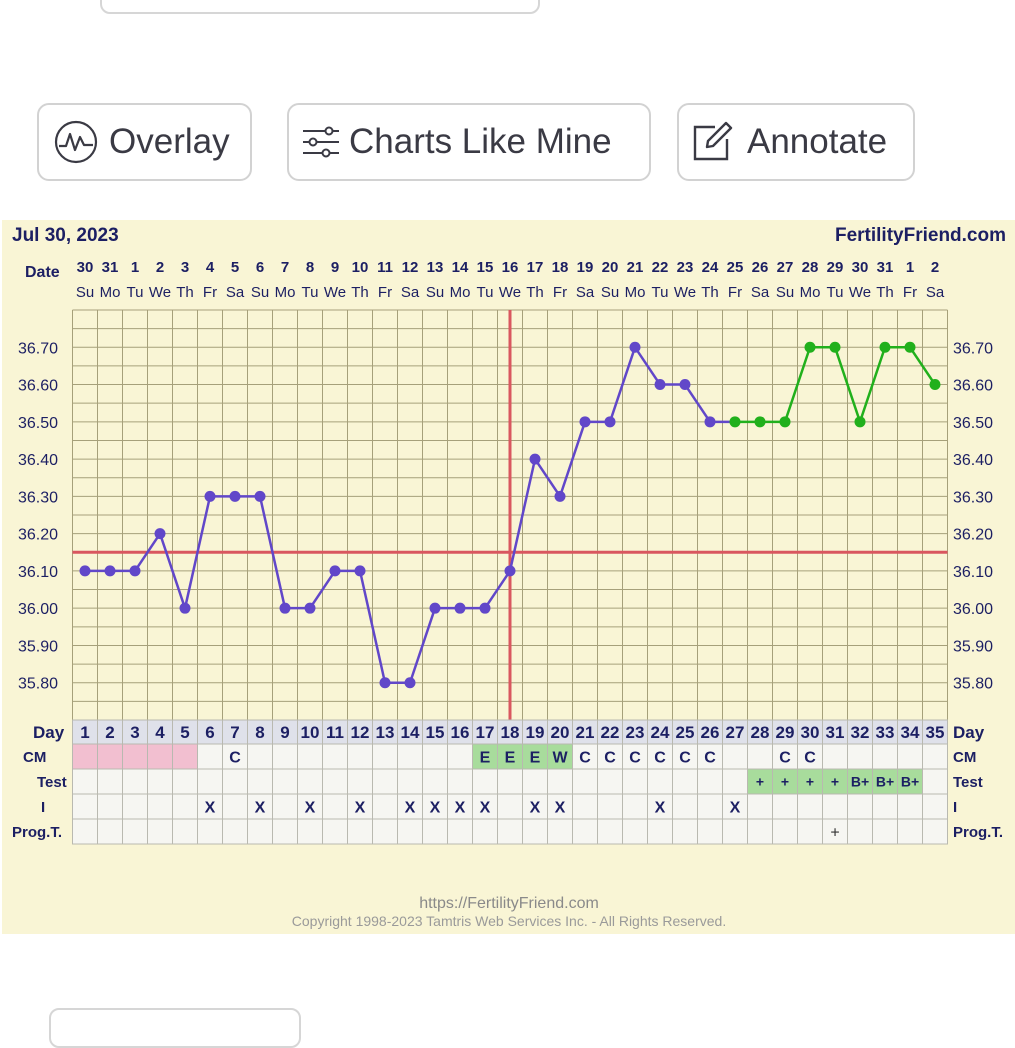 The height and width of the screenshot is (1048, 1015). I want to click on day-value: 22, so click(610, 732).